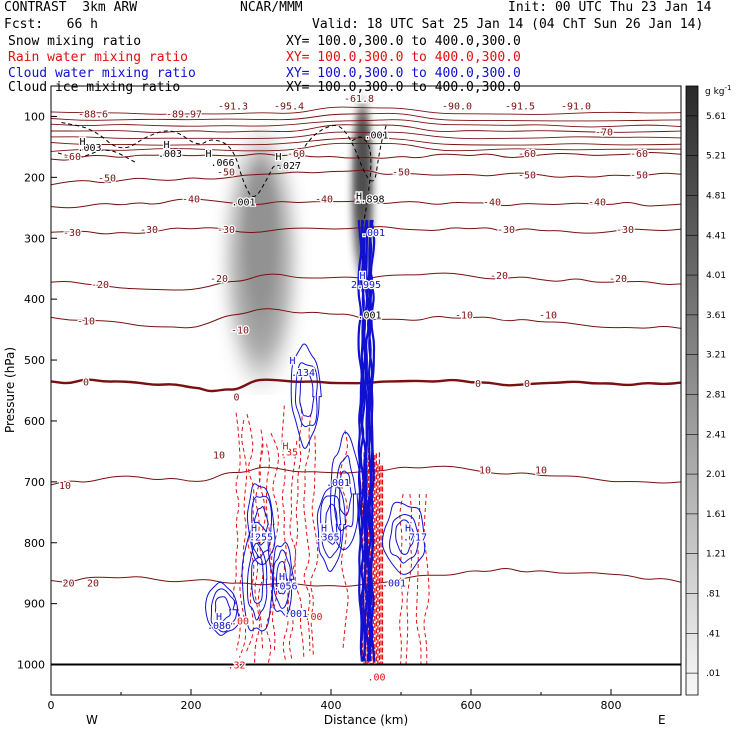  Describe the element at coordinates (98, 57) in the screenshot. I see `field-rain-label: Rain water mixing ratio` at that location.